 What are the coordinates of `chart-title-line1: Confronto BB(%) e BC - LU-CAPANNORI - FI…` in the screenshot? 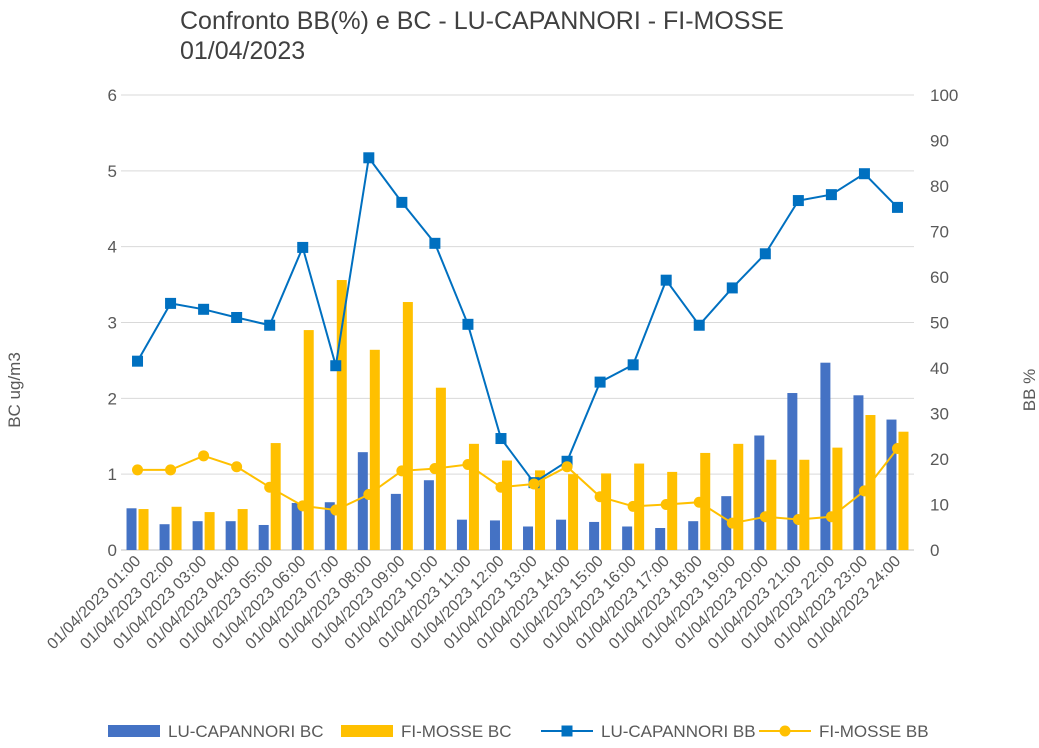 It's located at (482, 21).